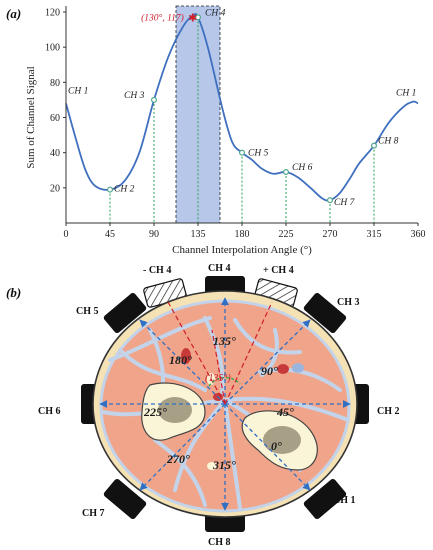 Image resolution: width=433 pixels, height=550 pixels. Describe the element at coordinates (388, 142) in the screenshot. I see `channel-label: CH 8` at that location.